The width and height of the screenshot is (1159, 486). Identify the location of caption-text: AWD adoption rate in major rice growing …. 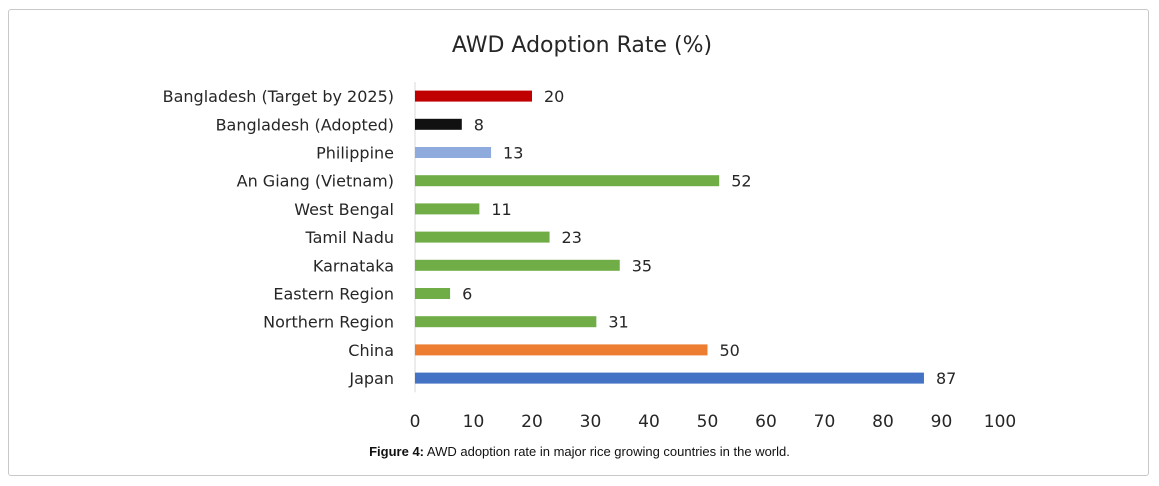
(607, 451).